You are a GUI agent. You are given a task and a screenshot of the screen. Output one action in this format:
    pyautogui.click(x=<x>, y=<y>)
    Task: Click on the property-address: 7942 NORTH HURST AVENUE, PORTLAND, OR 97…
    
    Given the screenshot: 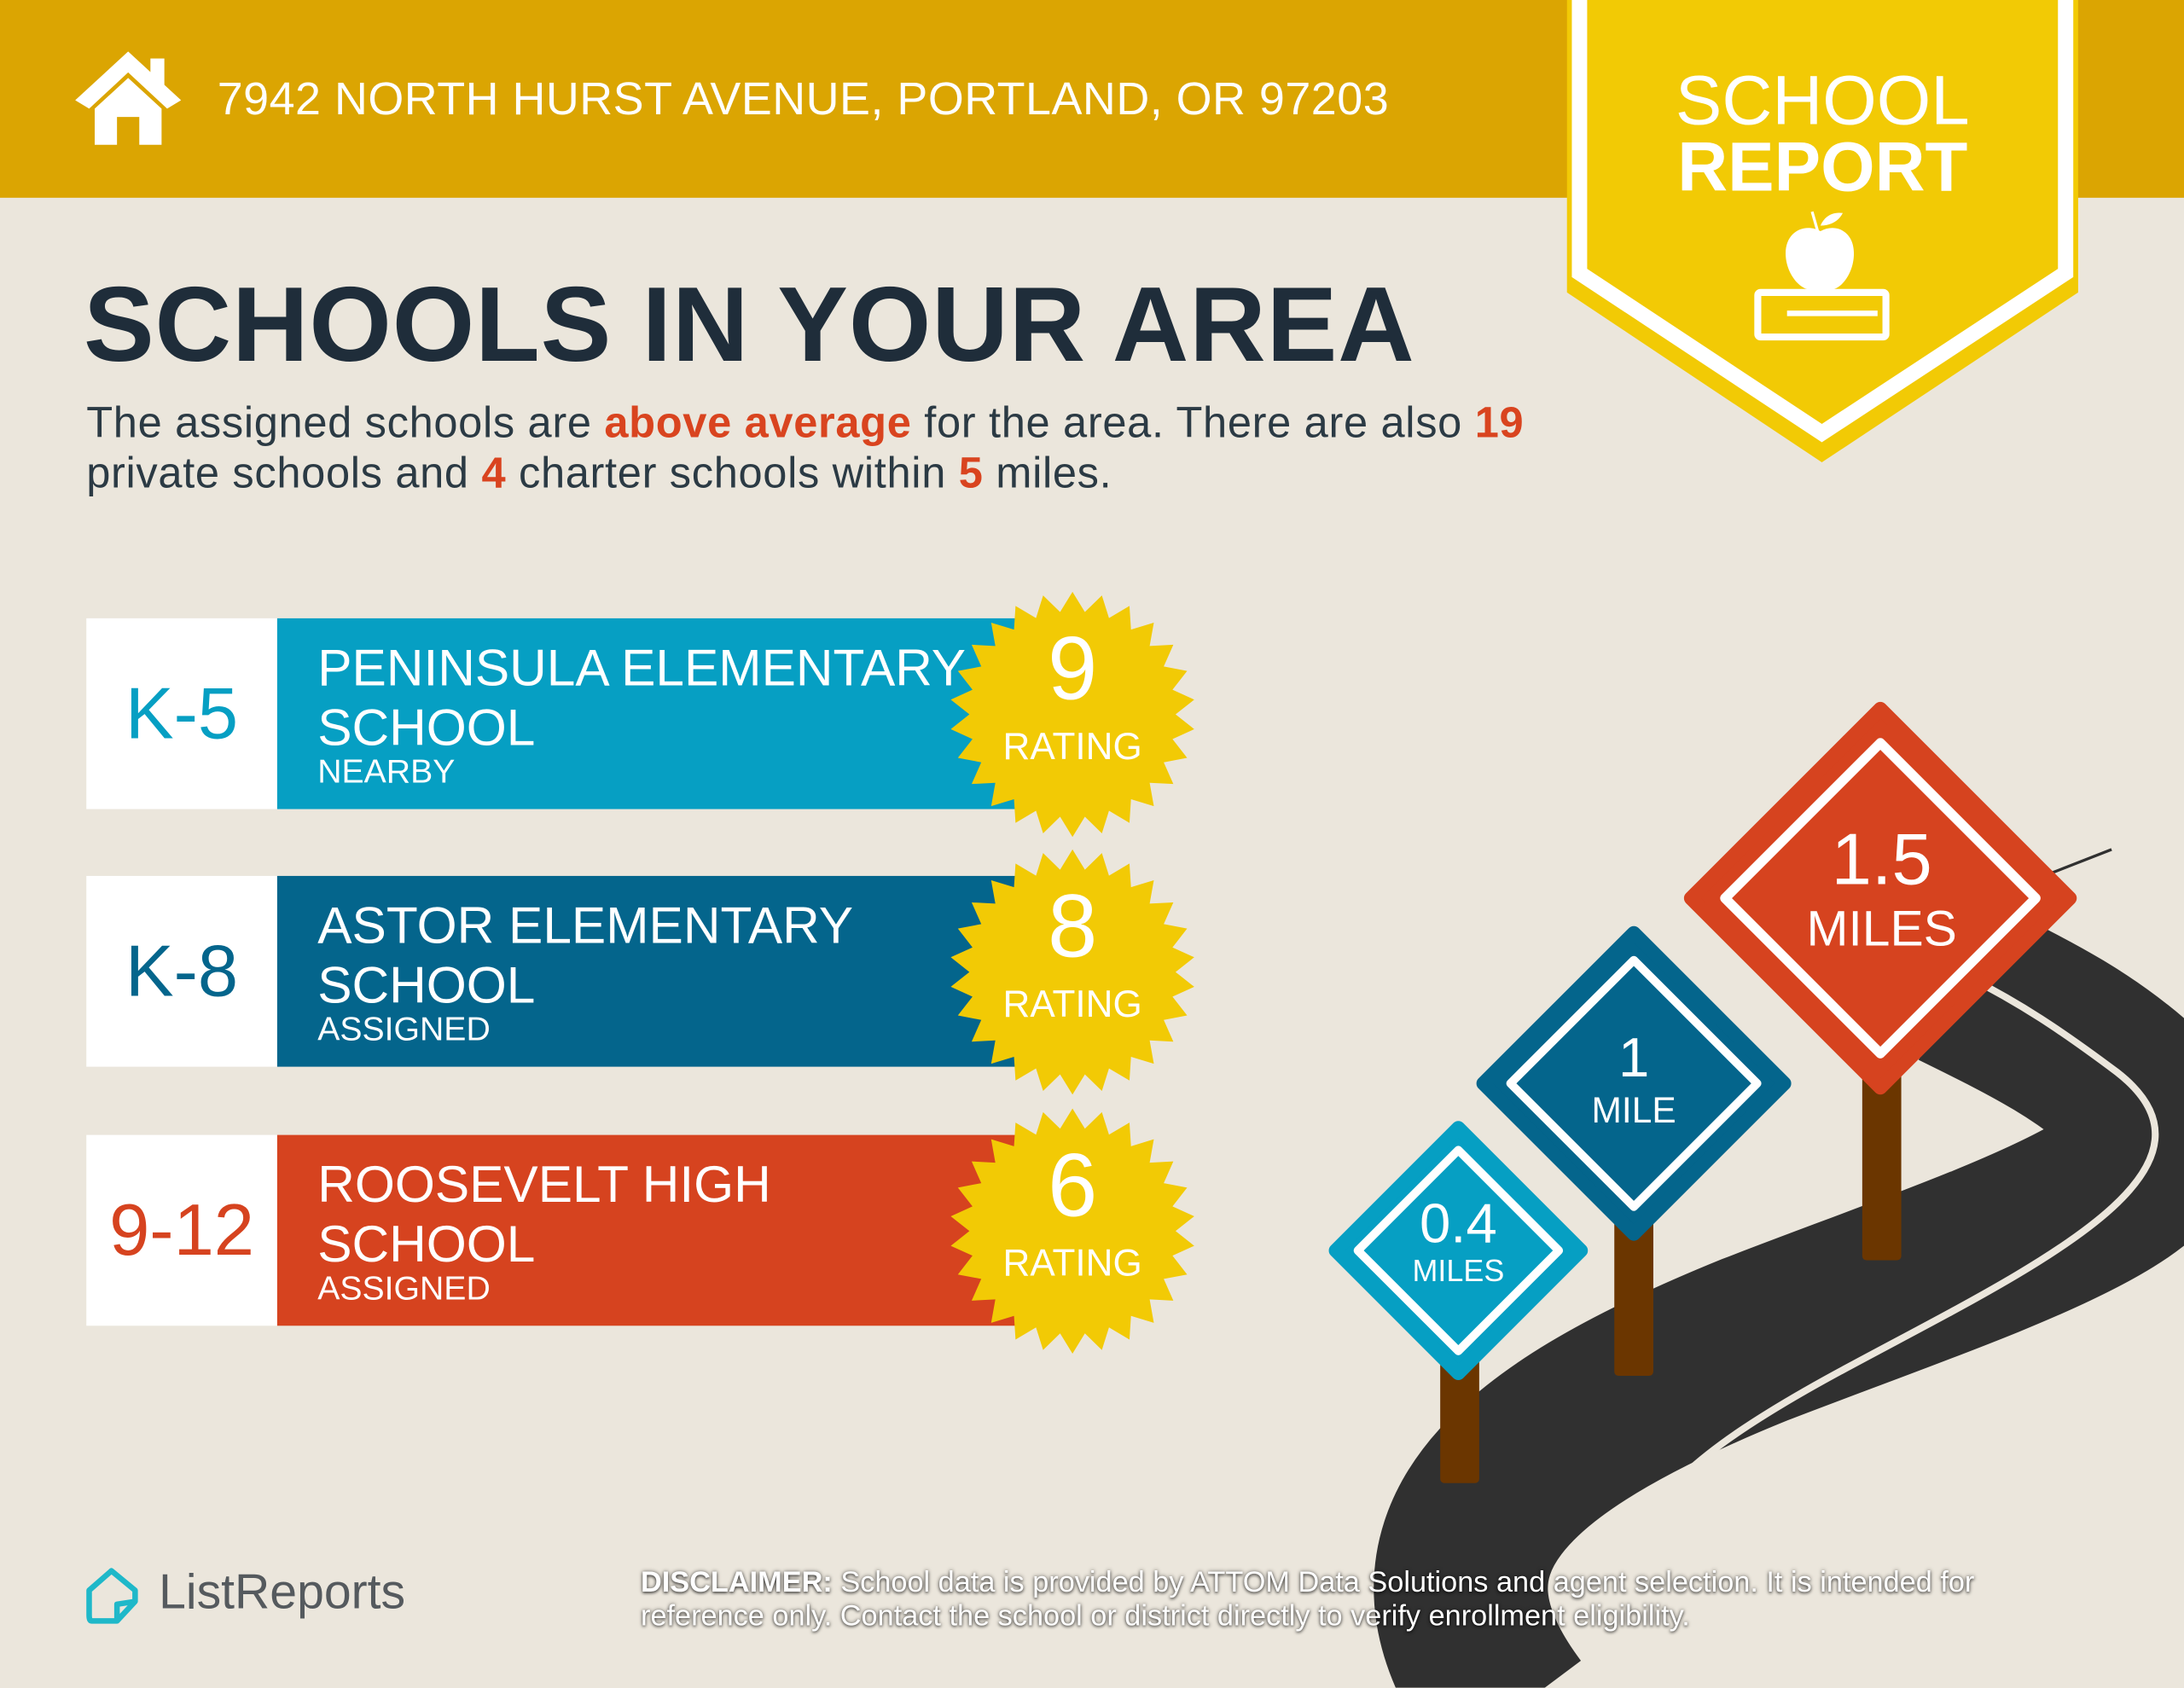 What is the action you would take?
    pyautogui.click(x=804, y=98)
    